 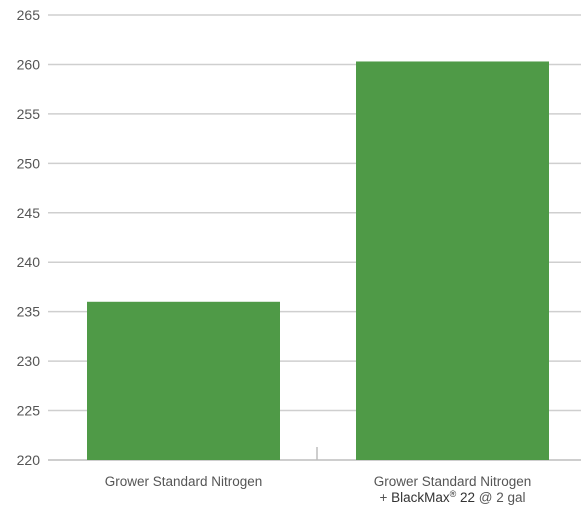 What do you see at coordinates (29, 114) in the screenshot?
I see `y-tick-label-255: 255` at bounding box center [29, 114].